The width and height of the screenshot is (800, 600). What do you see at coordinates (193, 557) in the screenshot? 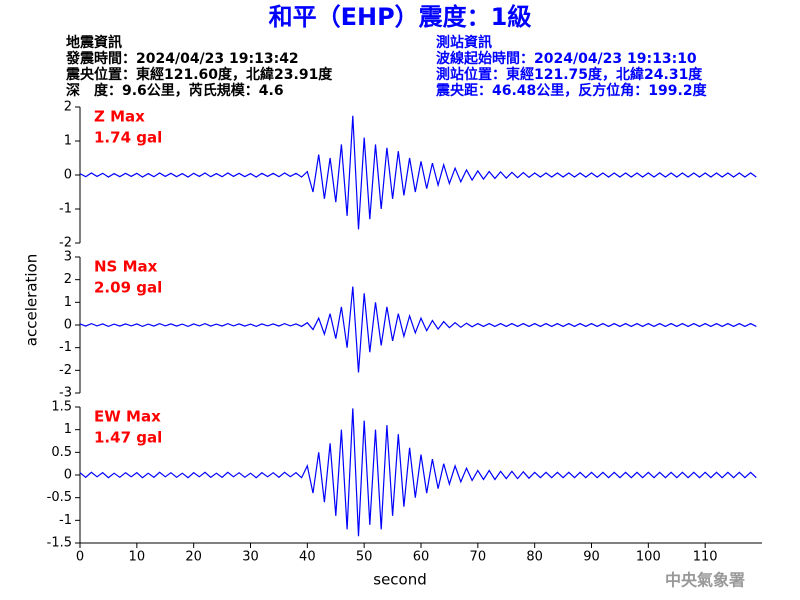
I see `x-tick-label: 20` at bounding box center [193, 557].